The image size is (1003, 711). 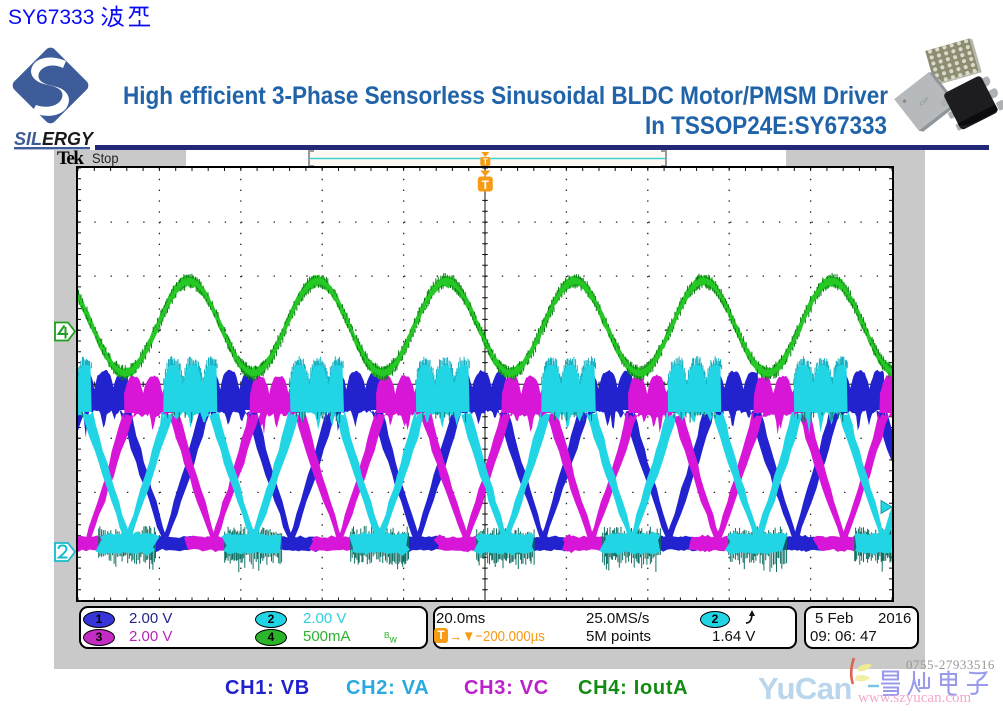 I want to click on svg-text: CSP, so click(x=925, y=101).